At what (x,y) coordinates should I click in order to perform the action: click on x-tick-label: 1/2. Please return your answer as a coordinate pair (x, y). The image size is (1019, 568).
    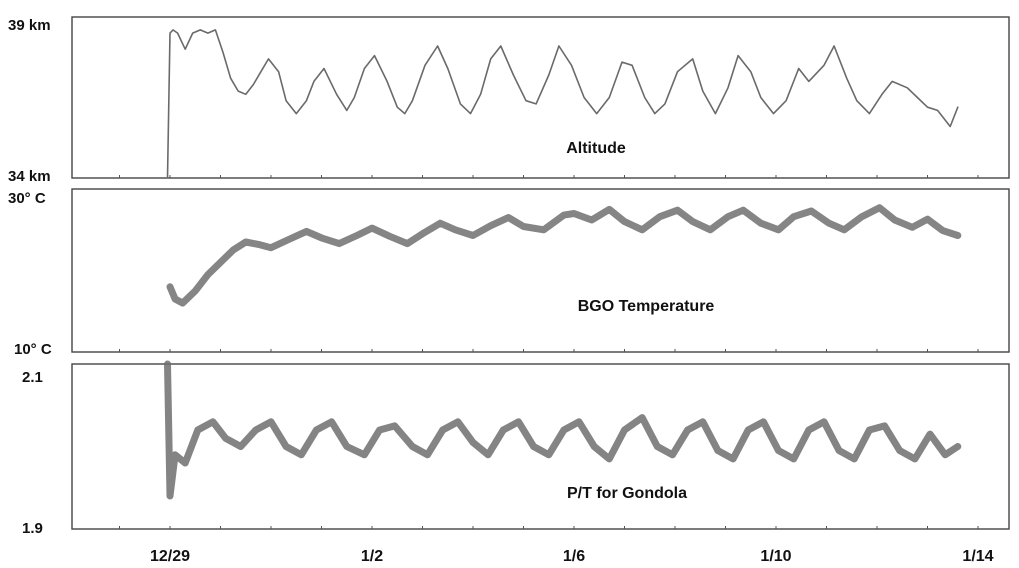
    Looking at the image, I should click on (372, 556).